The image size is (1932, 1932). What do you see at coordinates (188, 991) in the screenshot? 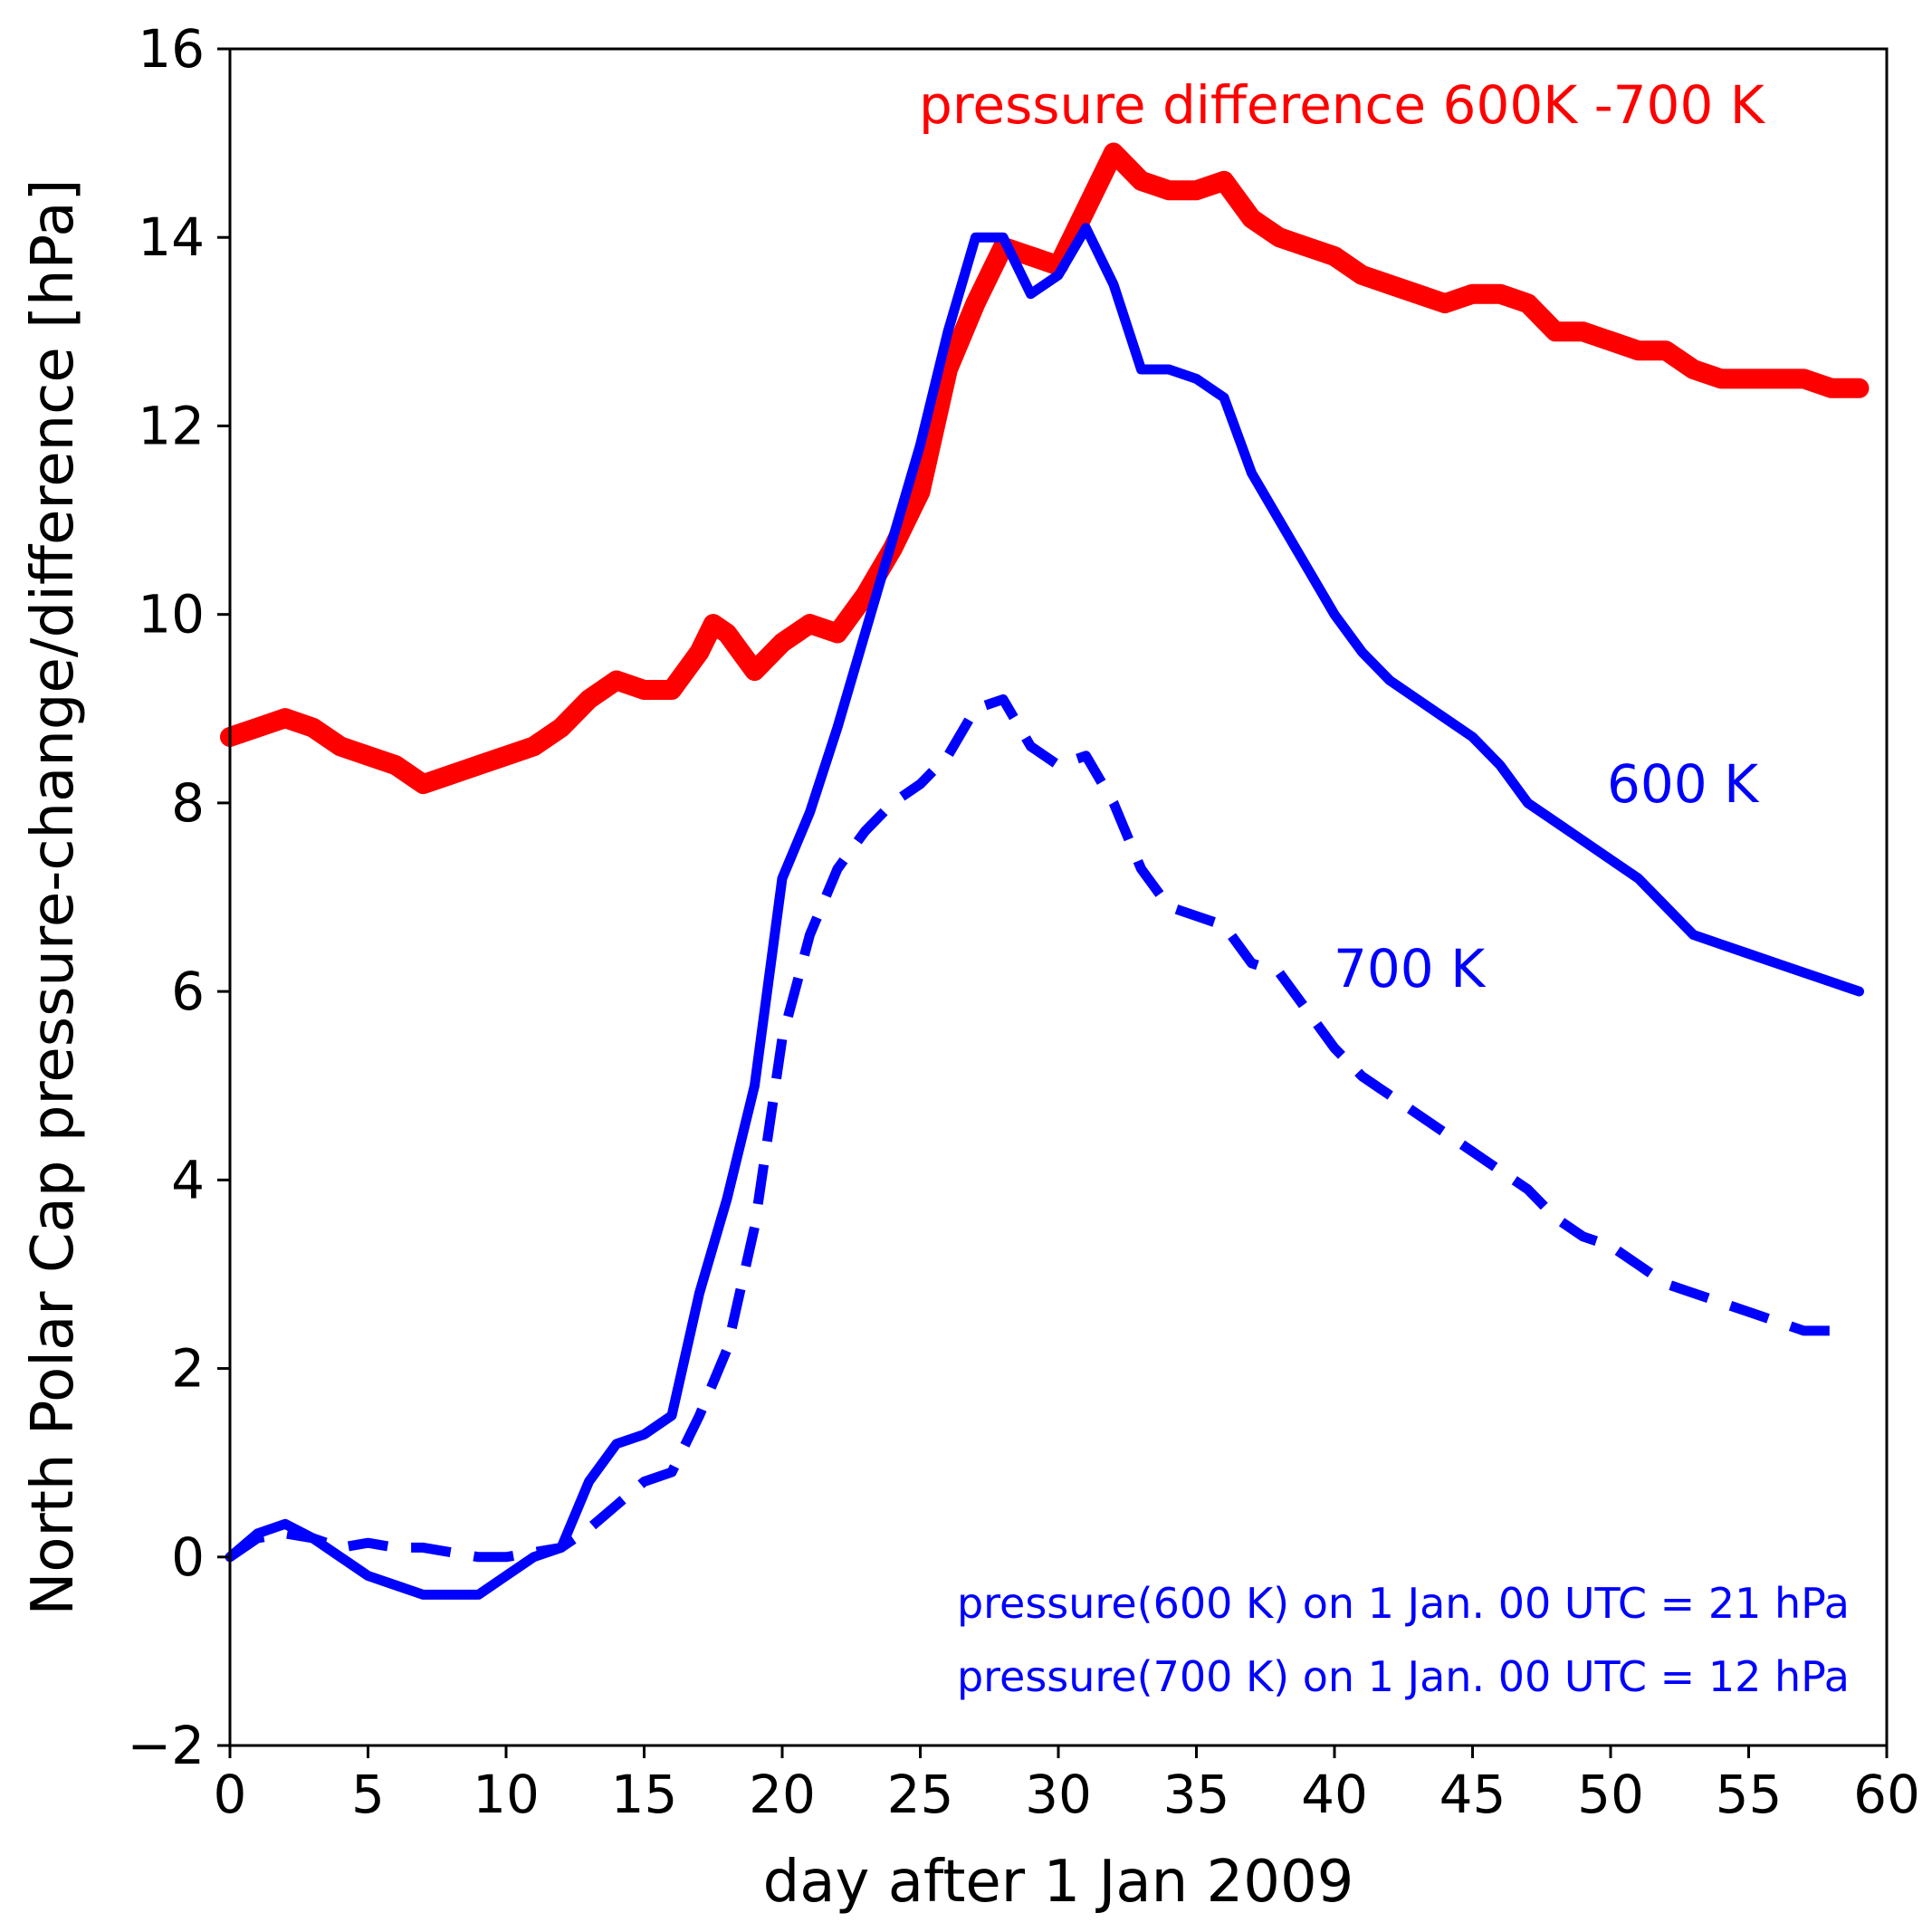
I see `y-tick-label: 6` at bounding box center [188, 991].